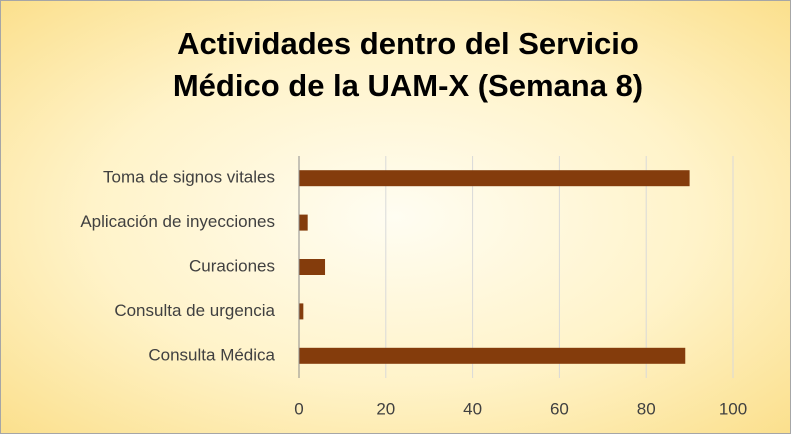  Describe the element at coordinates (194, 310) in the screenshot. I see `y-tick-label: Consulta de urgencia` at that location.